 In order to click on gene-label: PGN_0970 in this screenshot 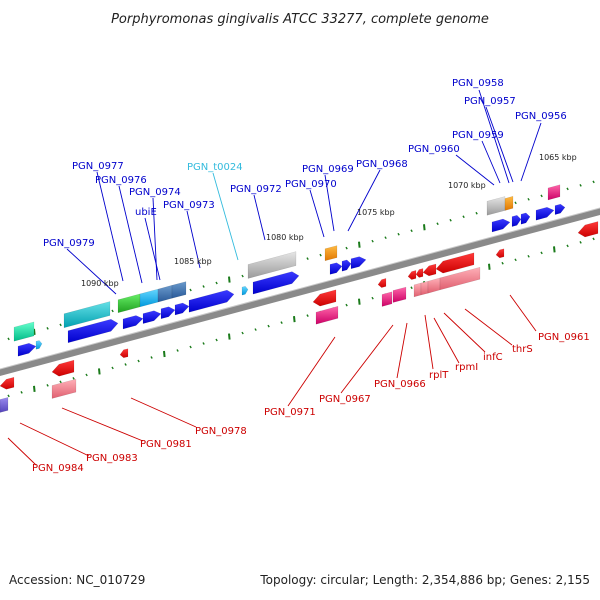, I will do `click(311, 184)`.